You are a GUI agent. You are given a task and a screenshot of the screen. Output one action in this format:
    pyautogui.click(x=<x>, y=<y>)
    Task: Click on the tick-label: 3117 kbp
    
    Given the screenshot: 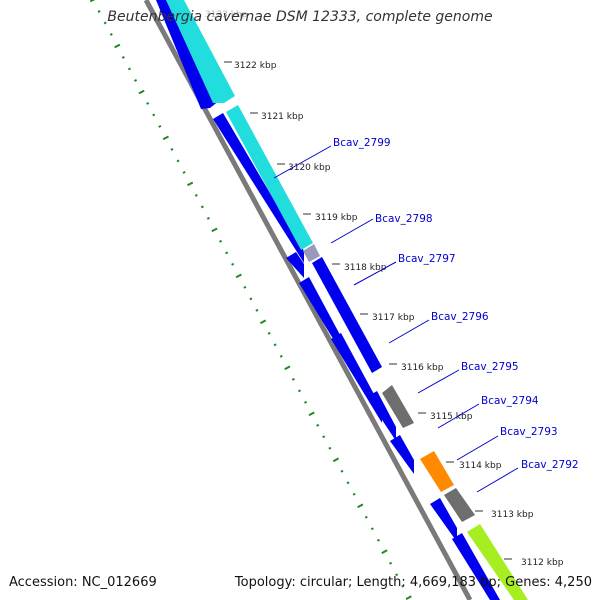 What is the action you would take?
    pyautogui.click(x=393, y=318)
    